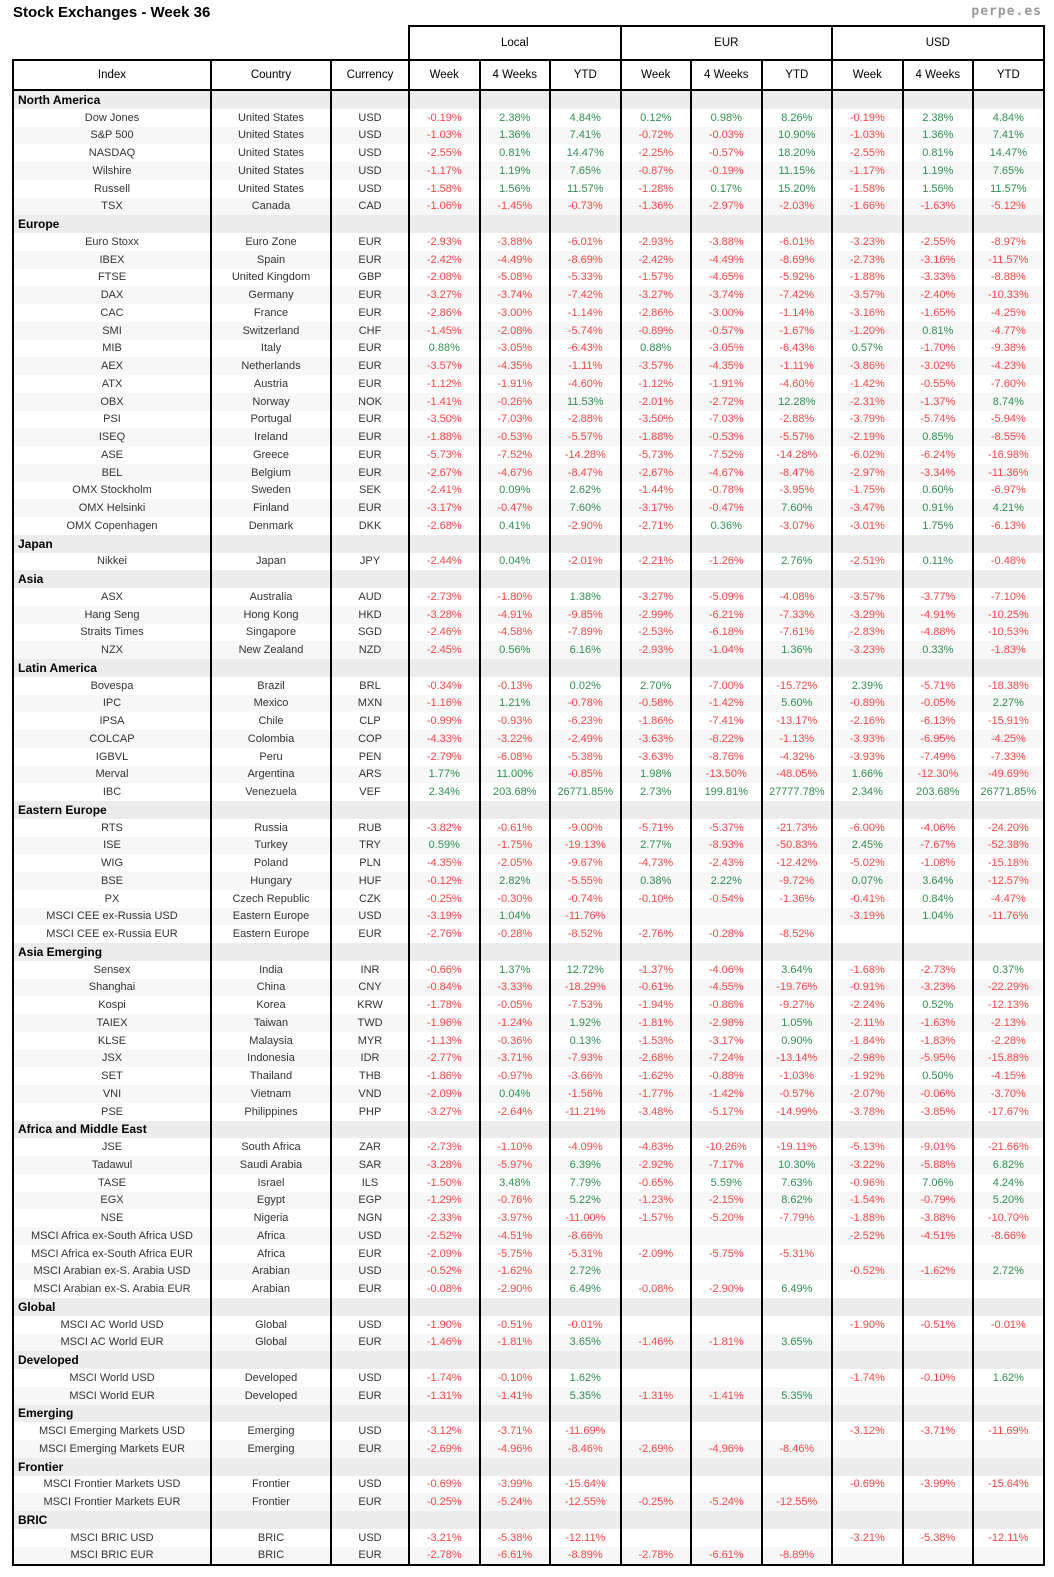  What do you see at coordinates (112, 1182) in the screenshot?
I see `index-cell: TASE` at bounding box center [112, 1182].